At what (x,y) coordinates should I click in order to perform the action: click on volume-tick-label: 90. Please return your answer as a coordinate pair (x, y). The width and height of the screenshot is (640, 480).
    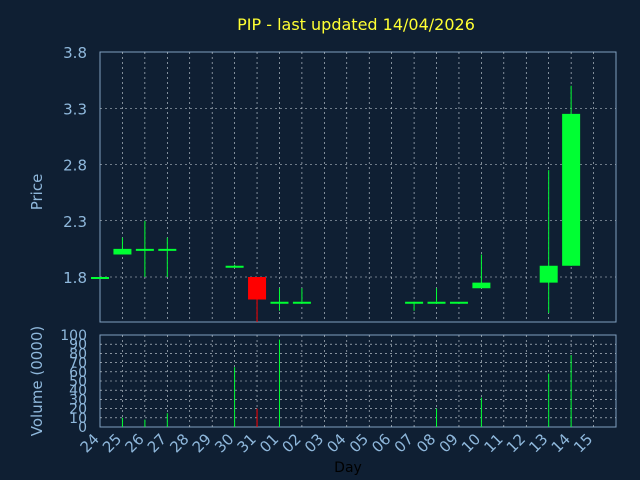
    Looking at the image, I should click on (78, 345).